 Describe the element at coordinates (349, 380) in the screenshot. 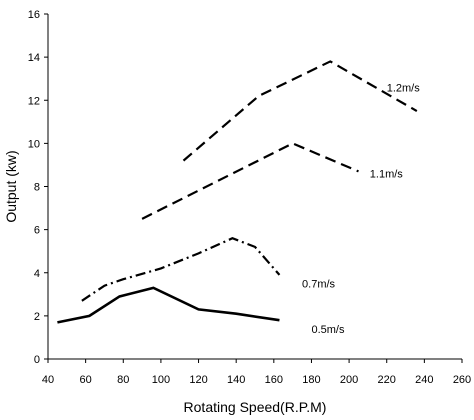

I see `x-tick-label: 200` at that location.